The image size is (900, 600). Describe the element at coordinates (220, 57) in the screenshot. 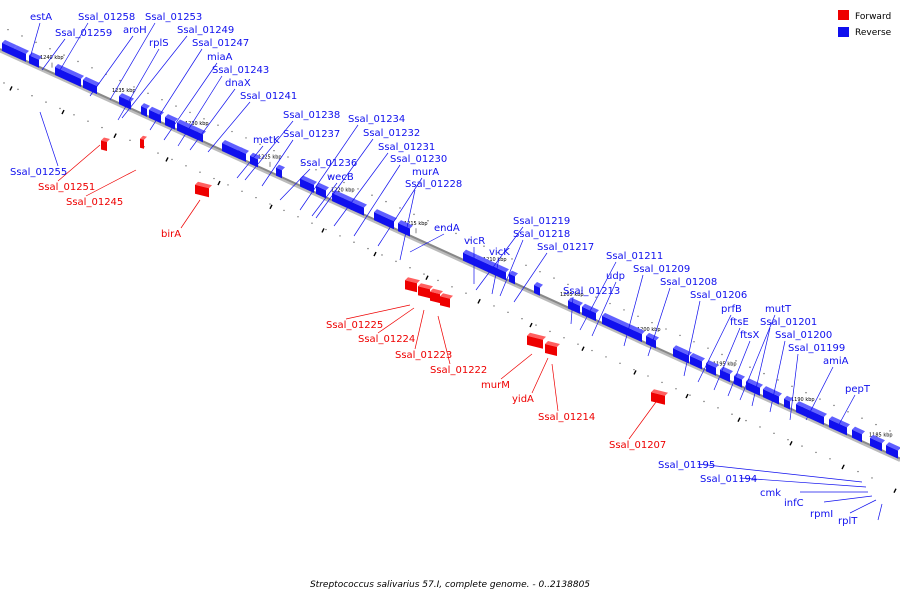

I see `gene-label-miaa: miaA` at that location.